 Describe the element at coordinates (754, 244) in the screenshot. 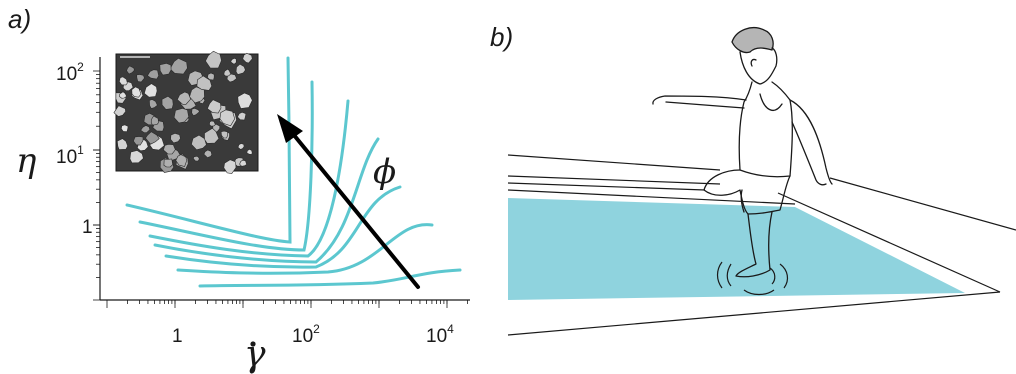

I see `person-standing-leg` at that location.